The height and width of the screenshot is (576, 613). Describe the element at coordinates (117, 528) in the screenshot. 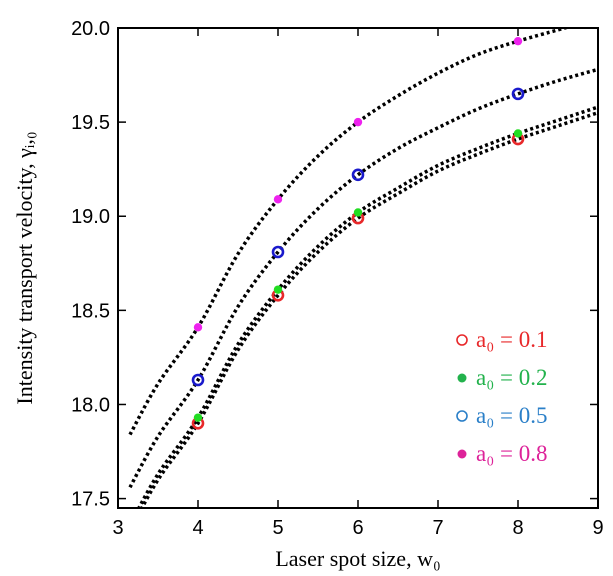

I see `x-tick-label: 3` at that location.